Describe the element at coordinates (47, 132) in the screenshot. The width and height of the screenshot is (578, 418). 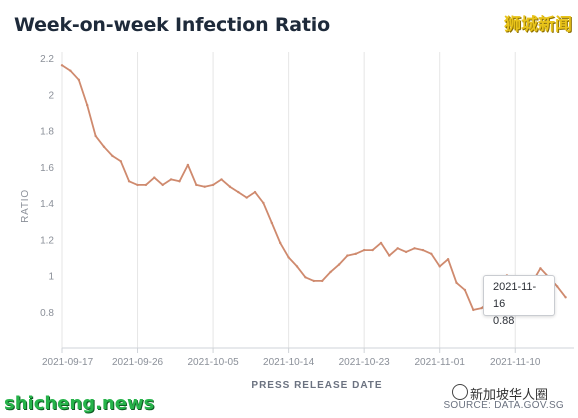
I see `y-tick-label: 1.8` at that location.